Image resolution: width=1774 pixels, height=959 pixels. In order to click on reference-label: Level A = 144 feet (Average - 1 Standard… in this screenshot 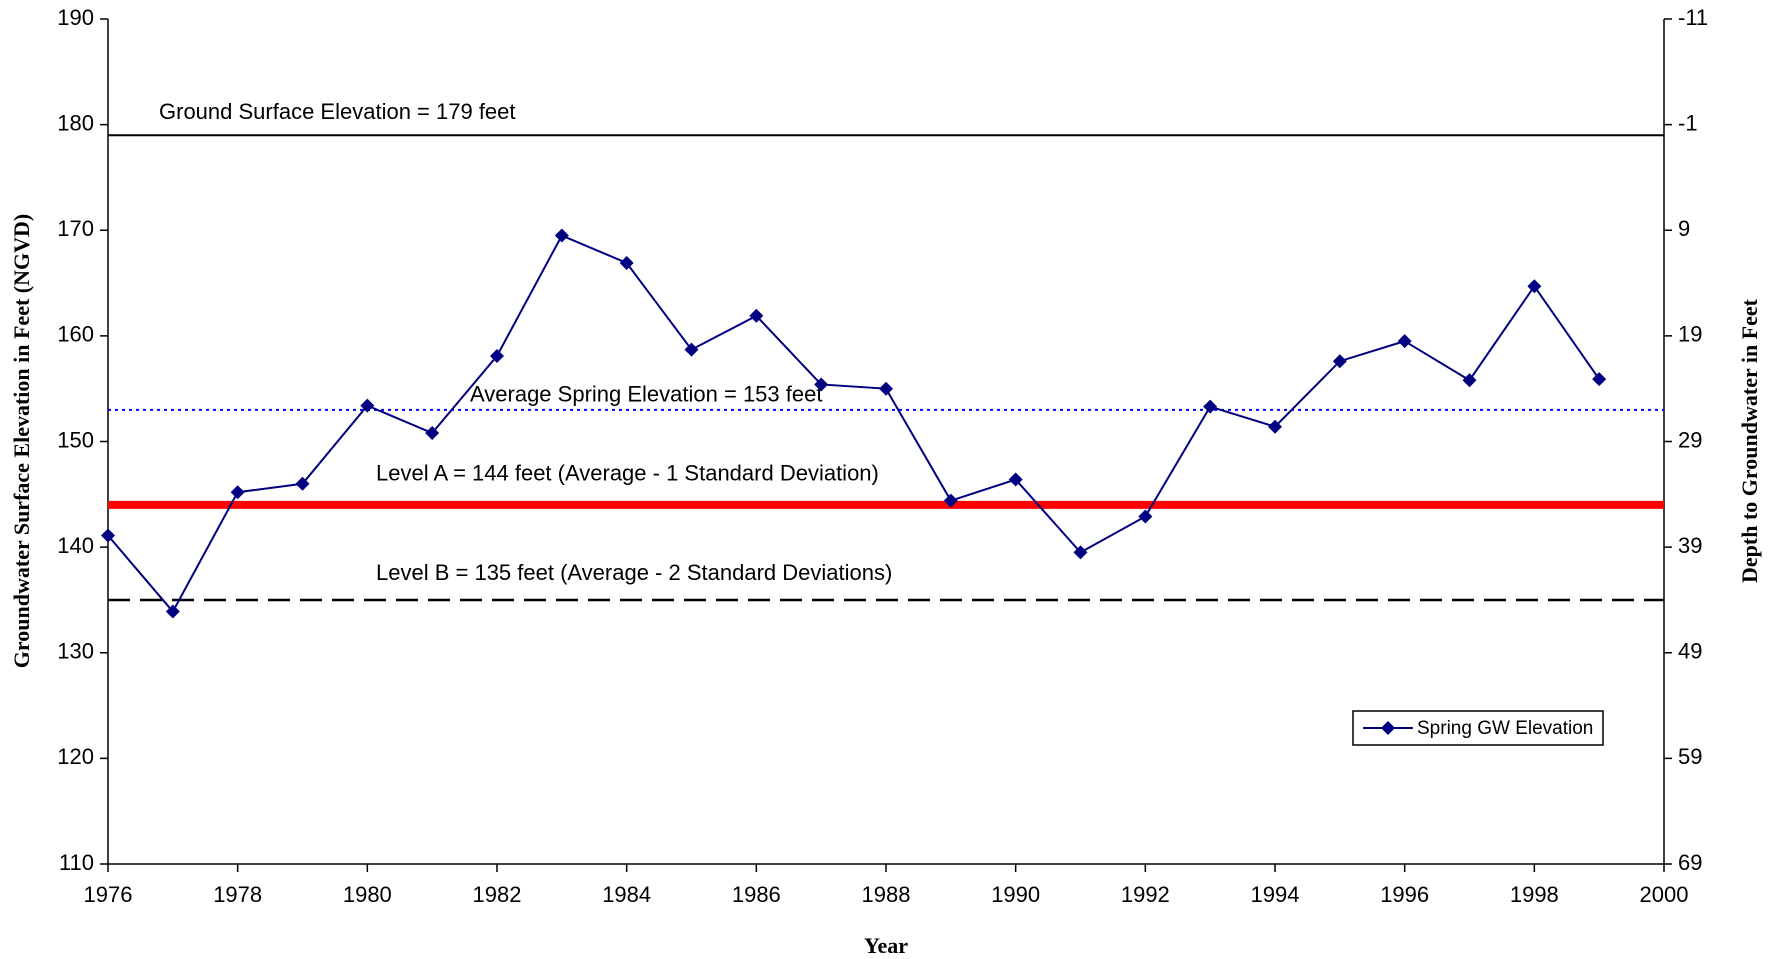, I will do `click(627, 473)`.